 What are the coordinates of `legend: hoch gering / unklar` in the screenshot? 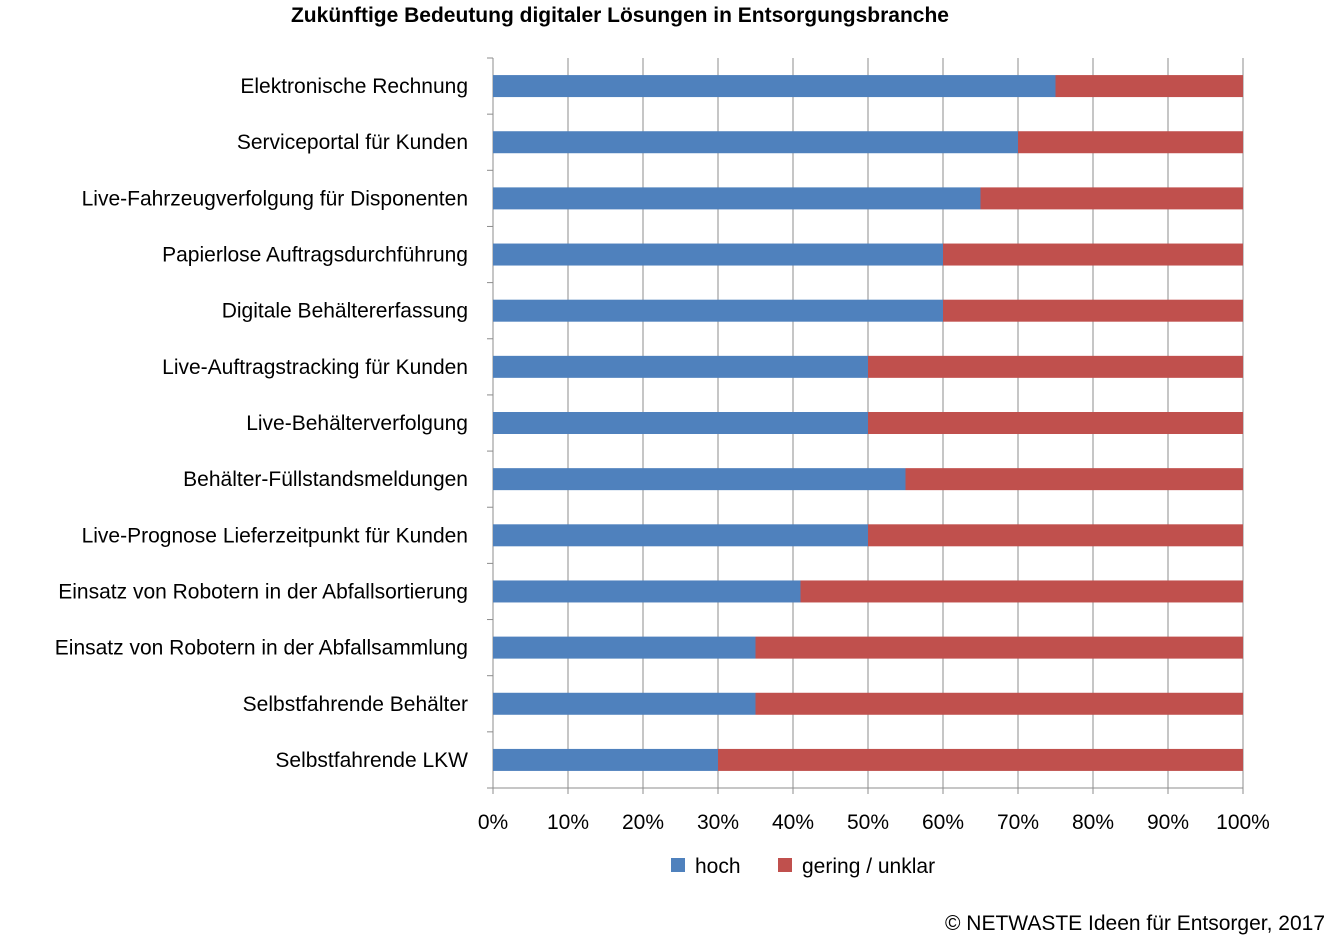 It's located at (803, 866).